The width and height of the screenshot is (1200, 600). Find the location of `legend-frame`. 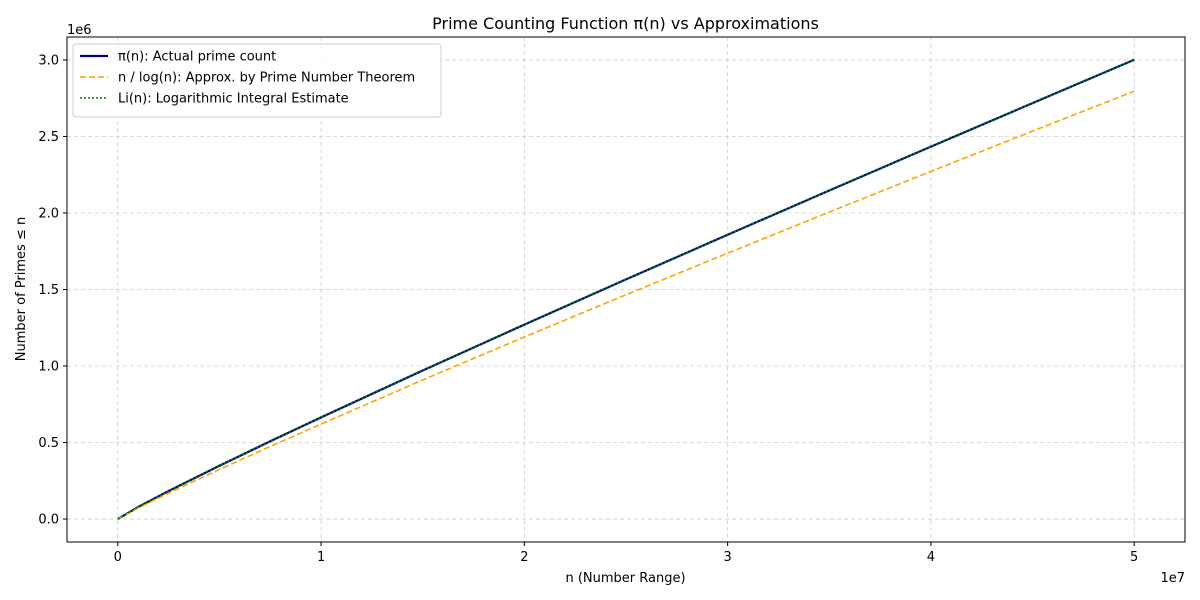

legend-frame is located at coordinates (257, 80).